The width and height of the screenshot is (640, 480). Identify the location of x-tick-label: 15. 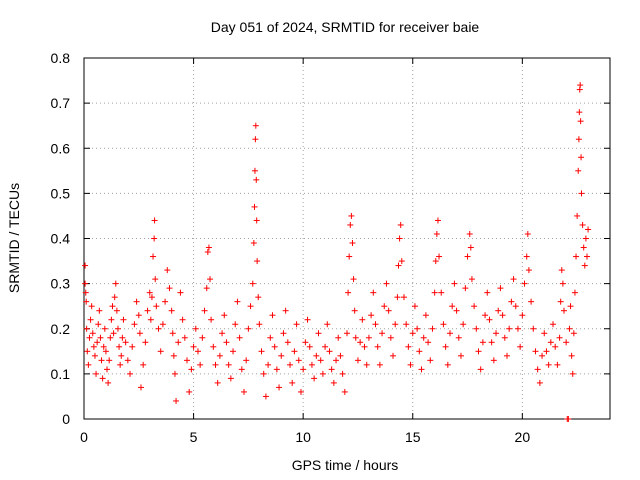
(413, 437).